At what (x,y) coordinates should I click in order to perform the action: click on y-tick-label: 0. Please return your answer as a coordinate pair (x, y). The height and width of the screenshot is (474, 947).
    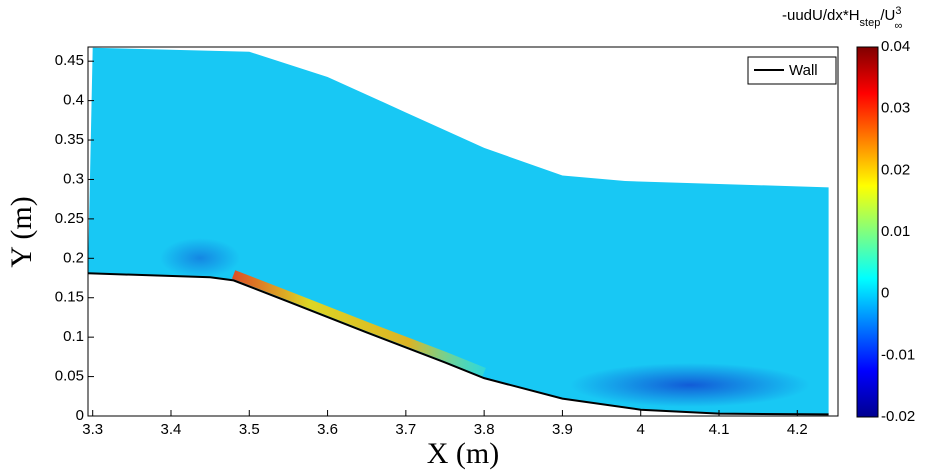
    Looking at the image, I should click on (80, 415).